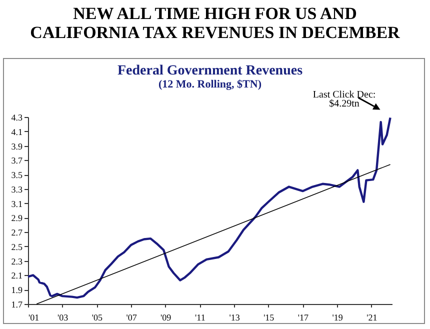 The height and width of the screenshot is (329, 430). I want to click on x-tick-label: '01, so click(34, 317).